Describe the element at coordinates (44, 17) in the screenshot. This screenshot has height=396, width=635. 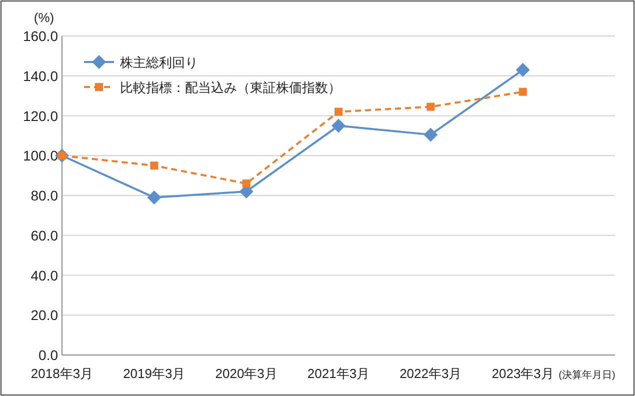
I see `y-axis-title: (%)` at that location.